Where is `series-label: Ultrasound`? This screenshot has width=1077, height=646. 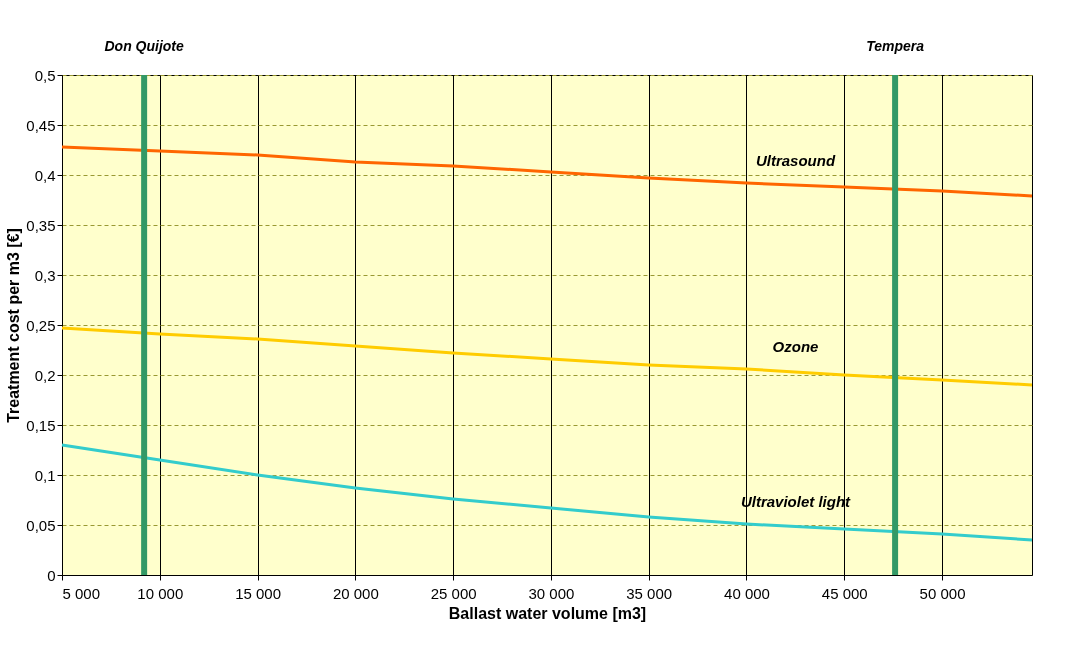 series-label: Ultrasound is located at coordinates (795, 160).